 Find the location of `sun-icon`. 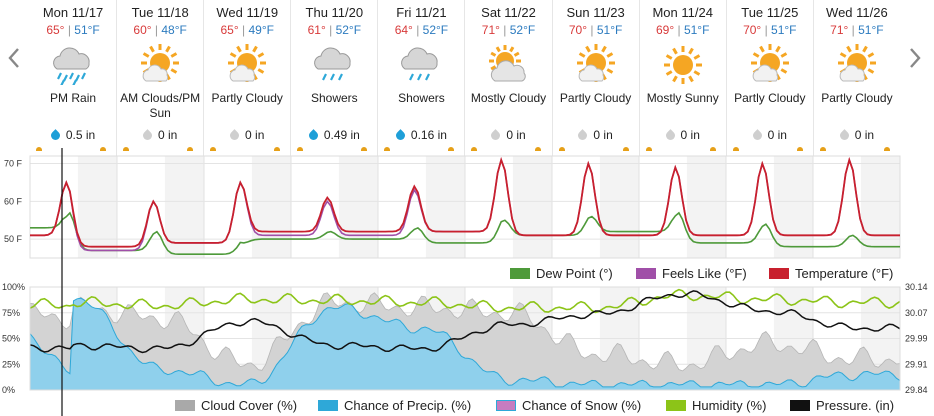

sun-icon is located at coordinates (683, 64).